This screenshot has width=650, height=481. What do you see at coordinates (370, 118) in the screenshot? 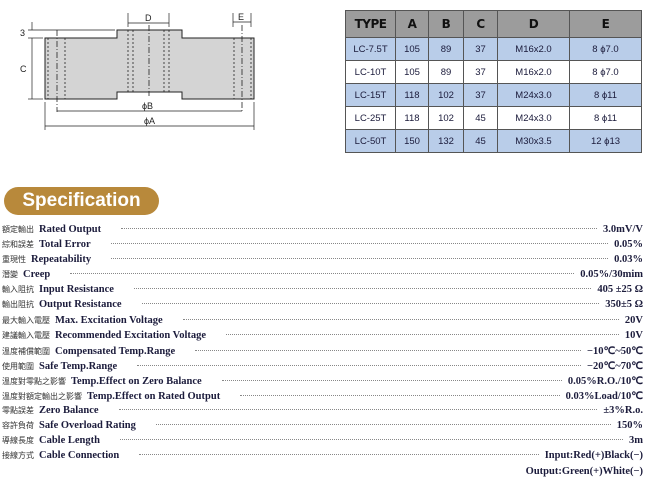
I see `table-cell: LC-25T` at bounding box center [370, 118].